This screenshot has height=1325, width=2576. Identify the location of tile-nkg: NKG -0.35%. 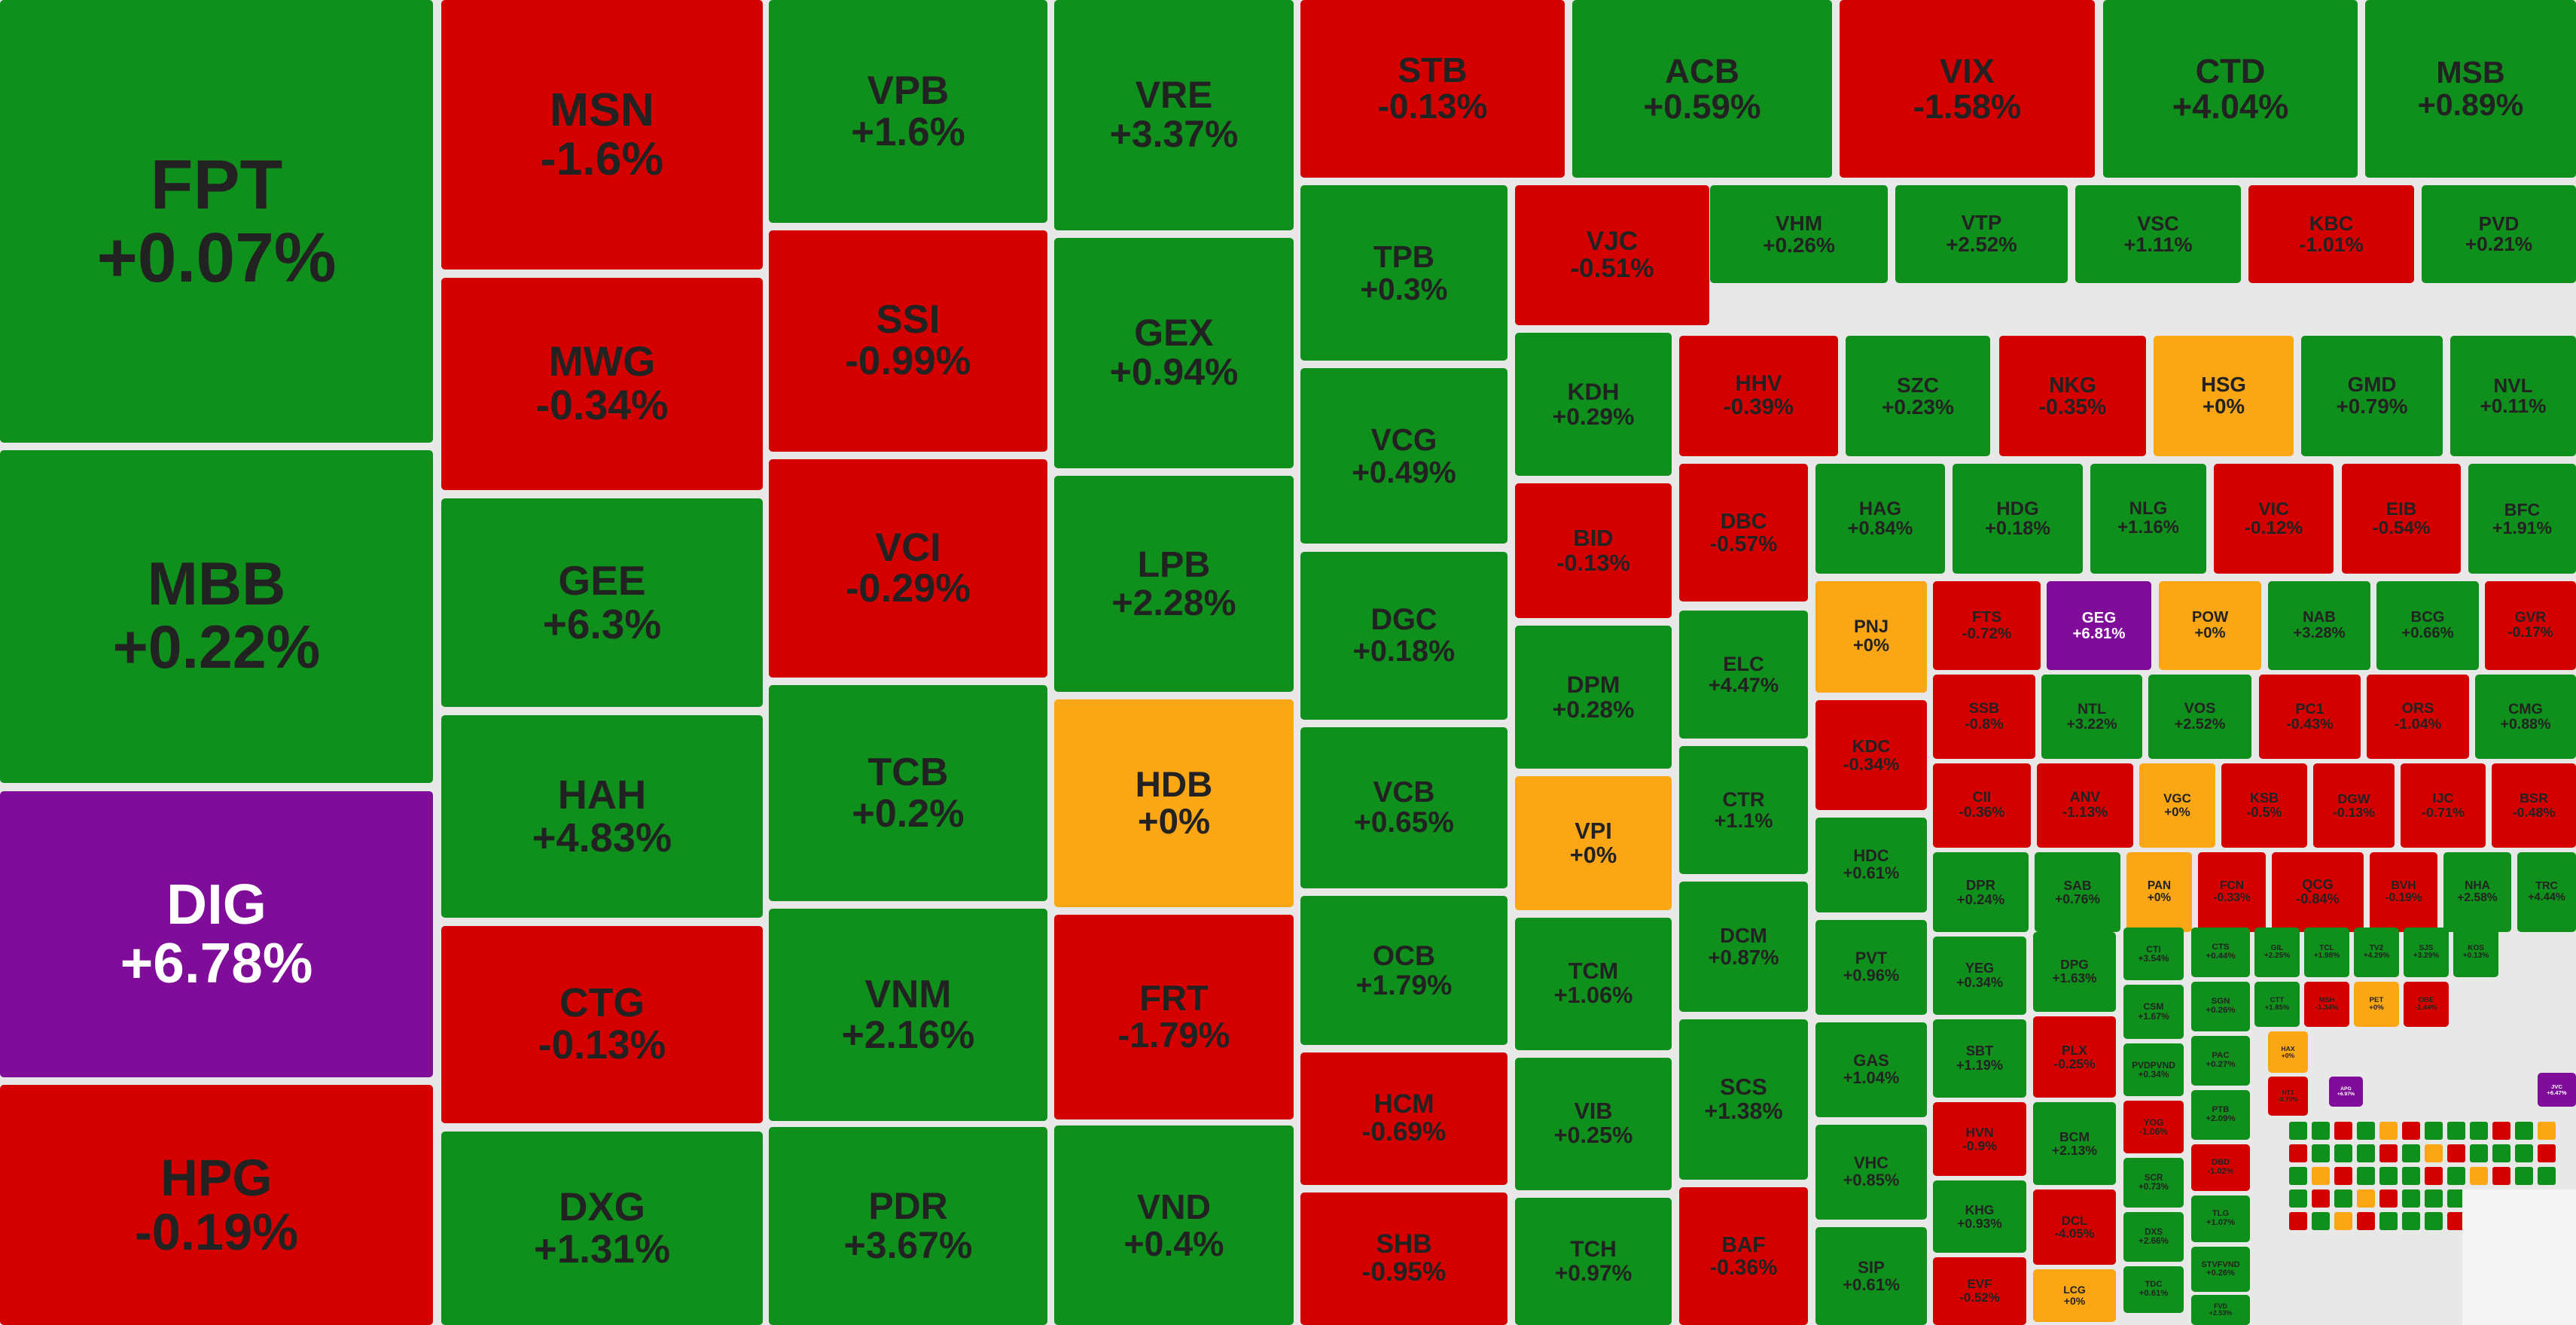
(2072, 396).